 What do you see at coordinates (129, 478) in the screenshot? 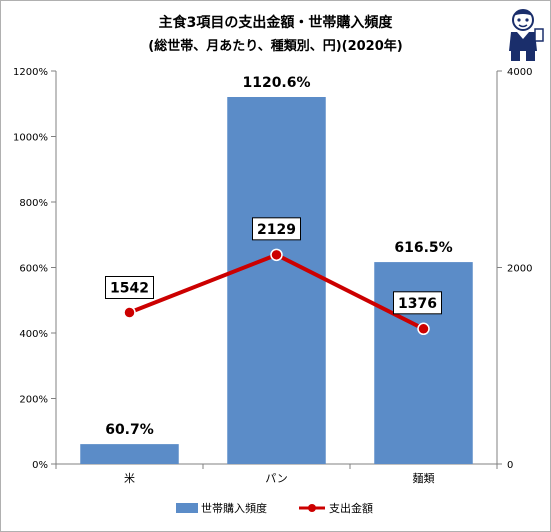
I see `x-tick-label: 米` at bounding box center [129, 478].